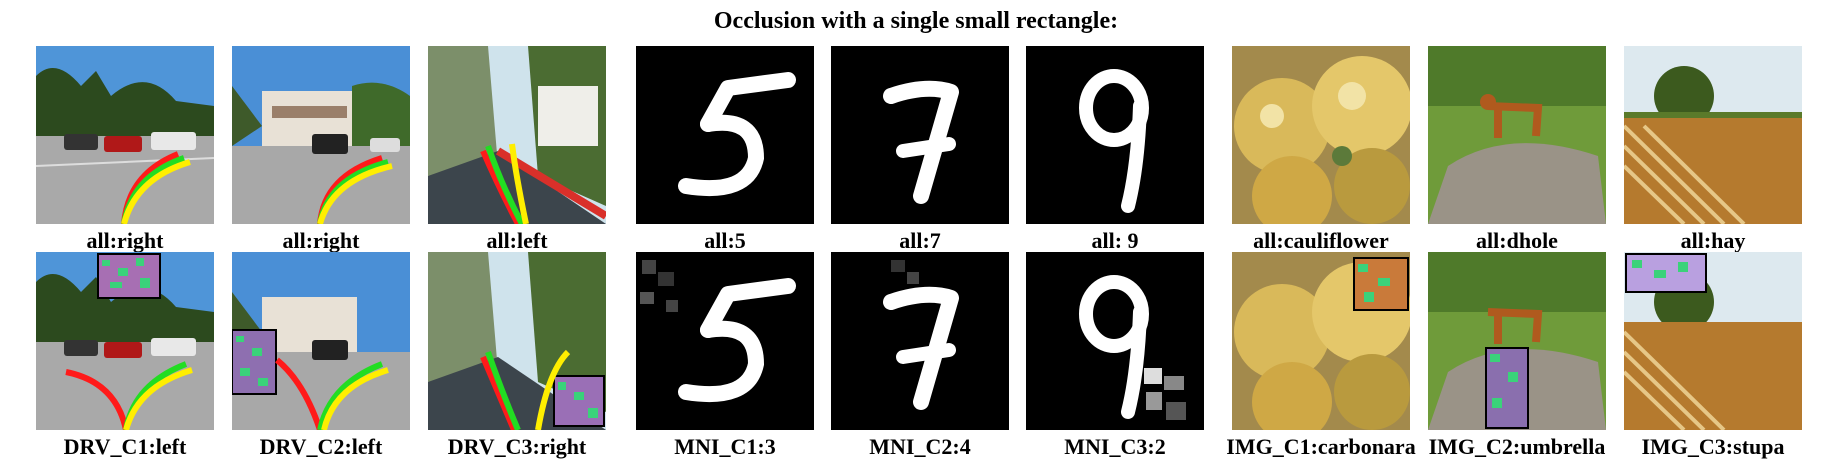  What do you see at coordinates (725, 446) in the screenshot?
I see `bottom-caption: MNI_C1:3` at bounding box center [725, 446].